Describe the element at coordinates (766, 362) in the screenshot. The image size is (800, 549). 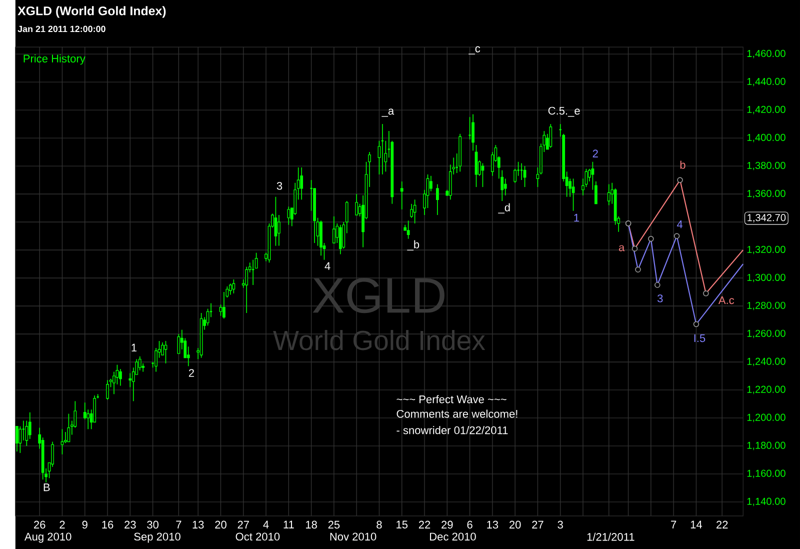
I see `y-tick-label: 1,240.00` at that location.